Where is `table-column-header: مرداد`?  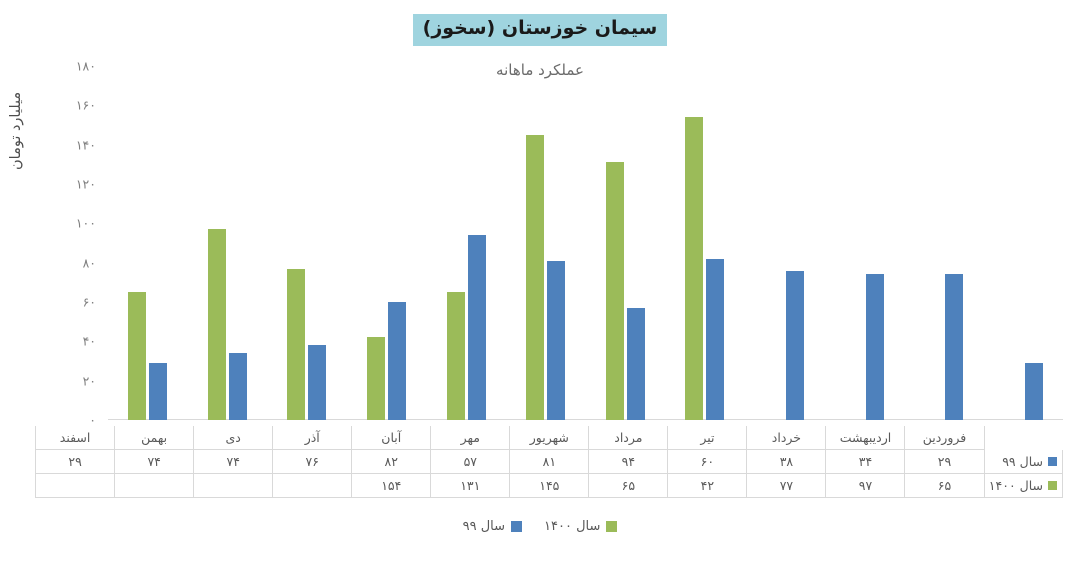 table-column-header: مرداد is located at coordinates (628, 438).